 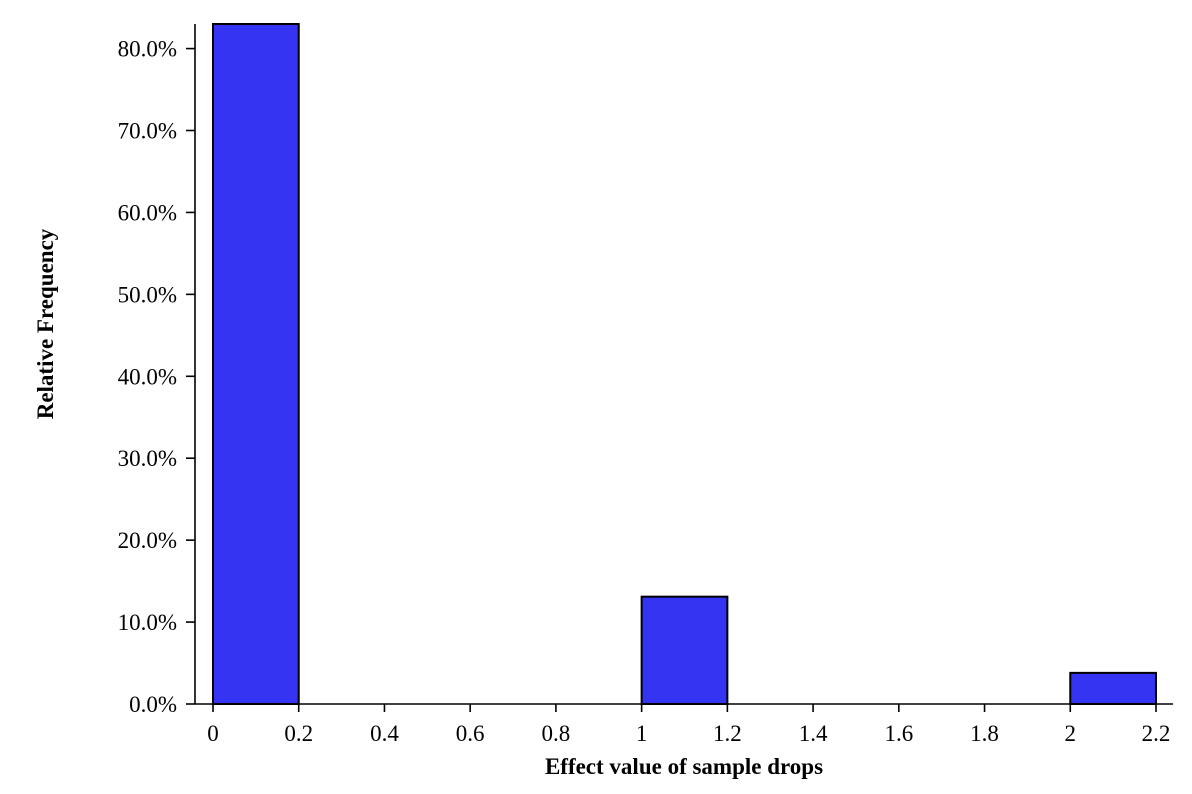 What do you see at coordinates (1156, 733) in the screenshot?
I see `x-tick-label: 2.2` at bounding box center [1156, 733].